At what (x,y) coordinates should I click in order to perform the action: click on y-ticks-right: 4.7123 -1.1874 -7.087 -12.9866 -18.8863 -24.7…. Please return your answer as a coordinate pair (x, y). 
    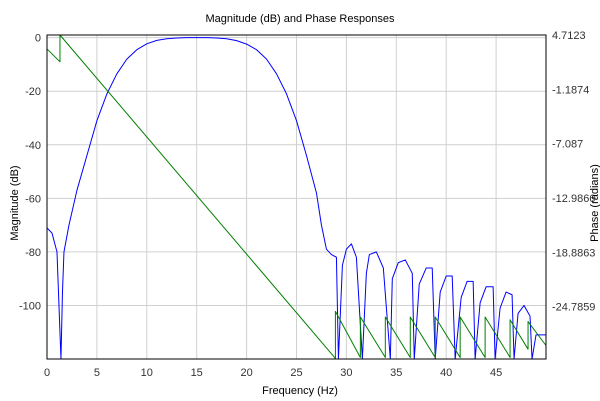
    Looking at the image, I should click on (573, 172).